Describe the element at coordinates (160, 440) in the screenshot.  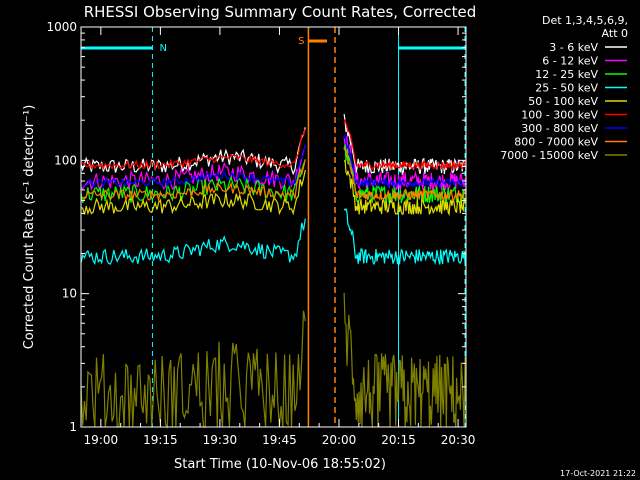
I see `x-tick-label: 19:15` at that location.